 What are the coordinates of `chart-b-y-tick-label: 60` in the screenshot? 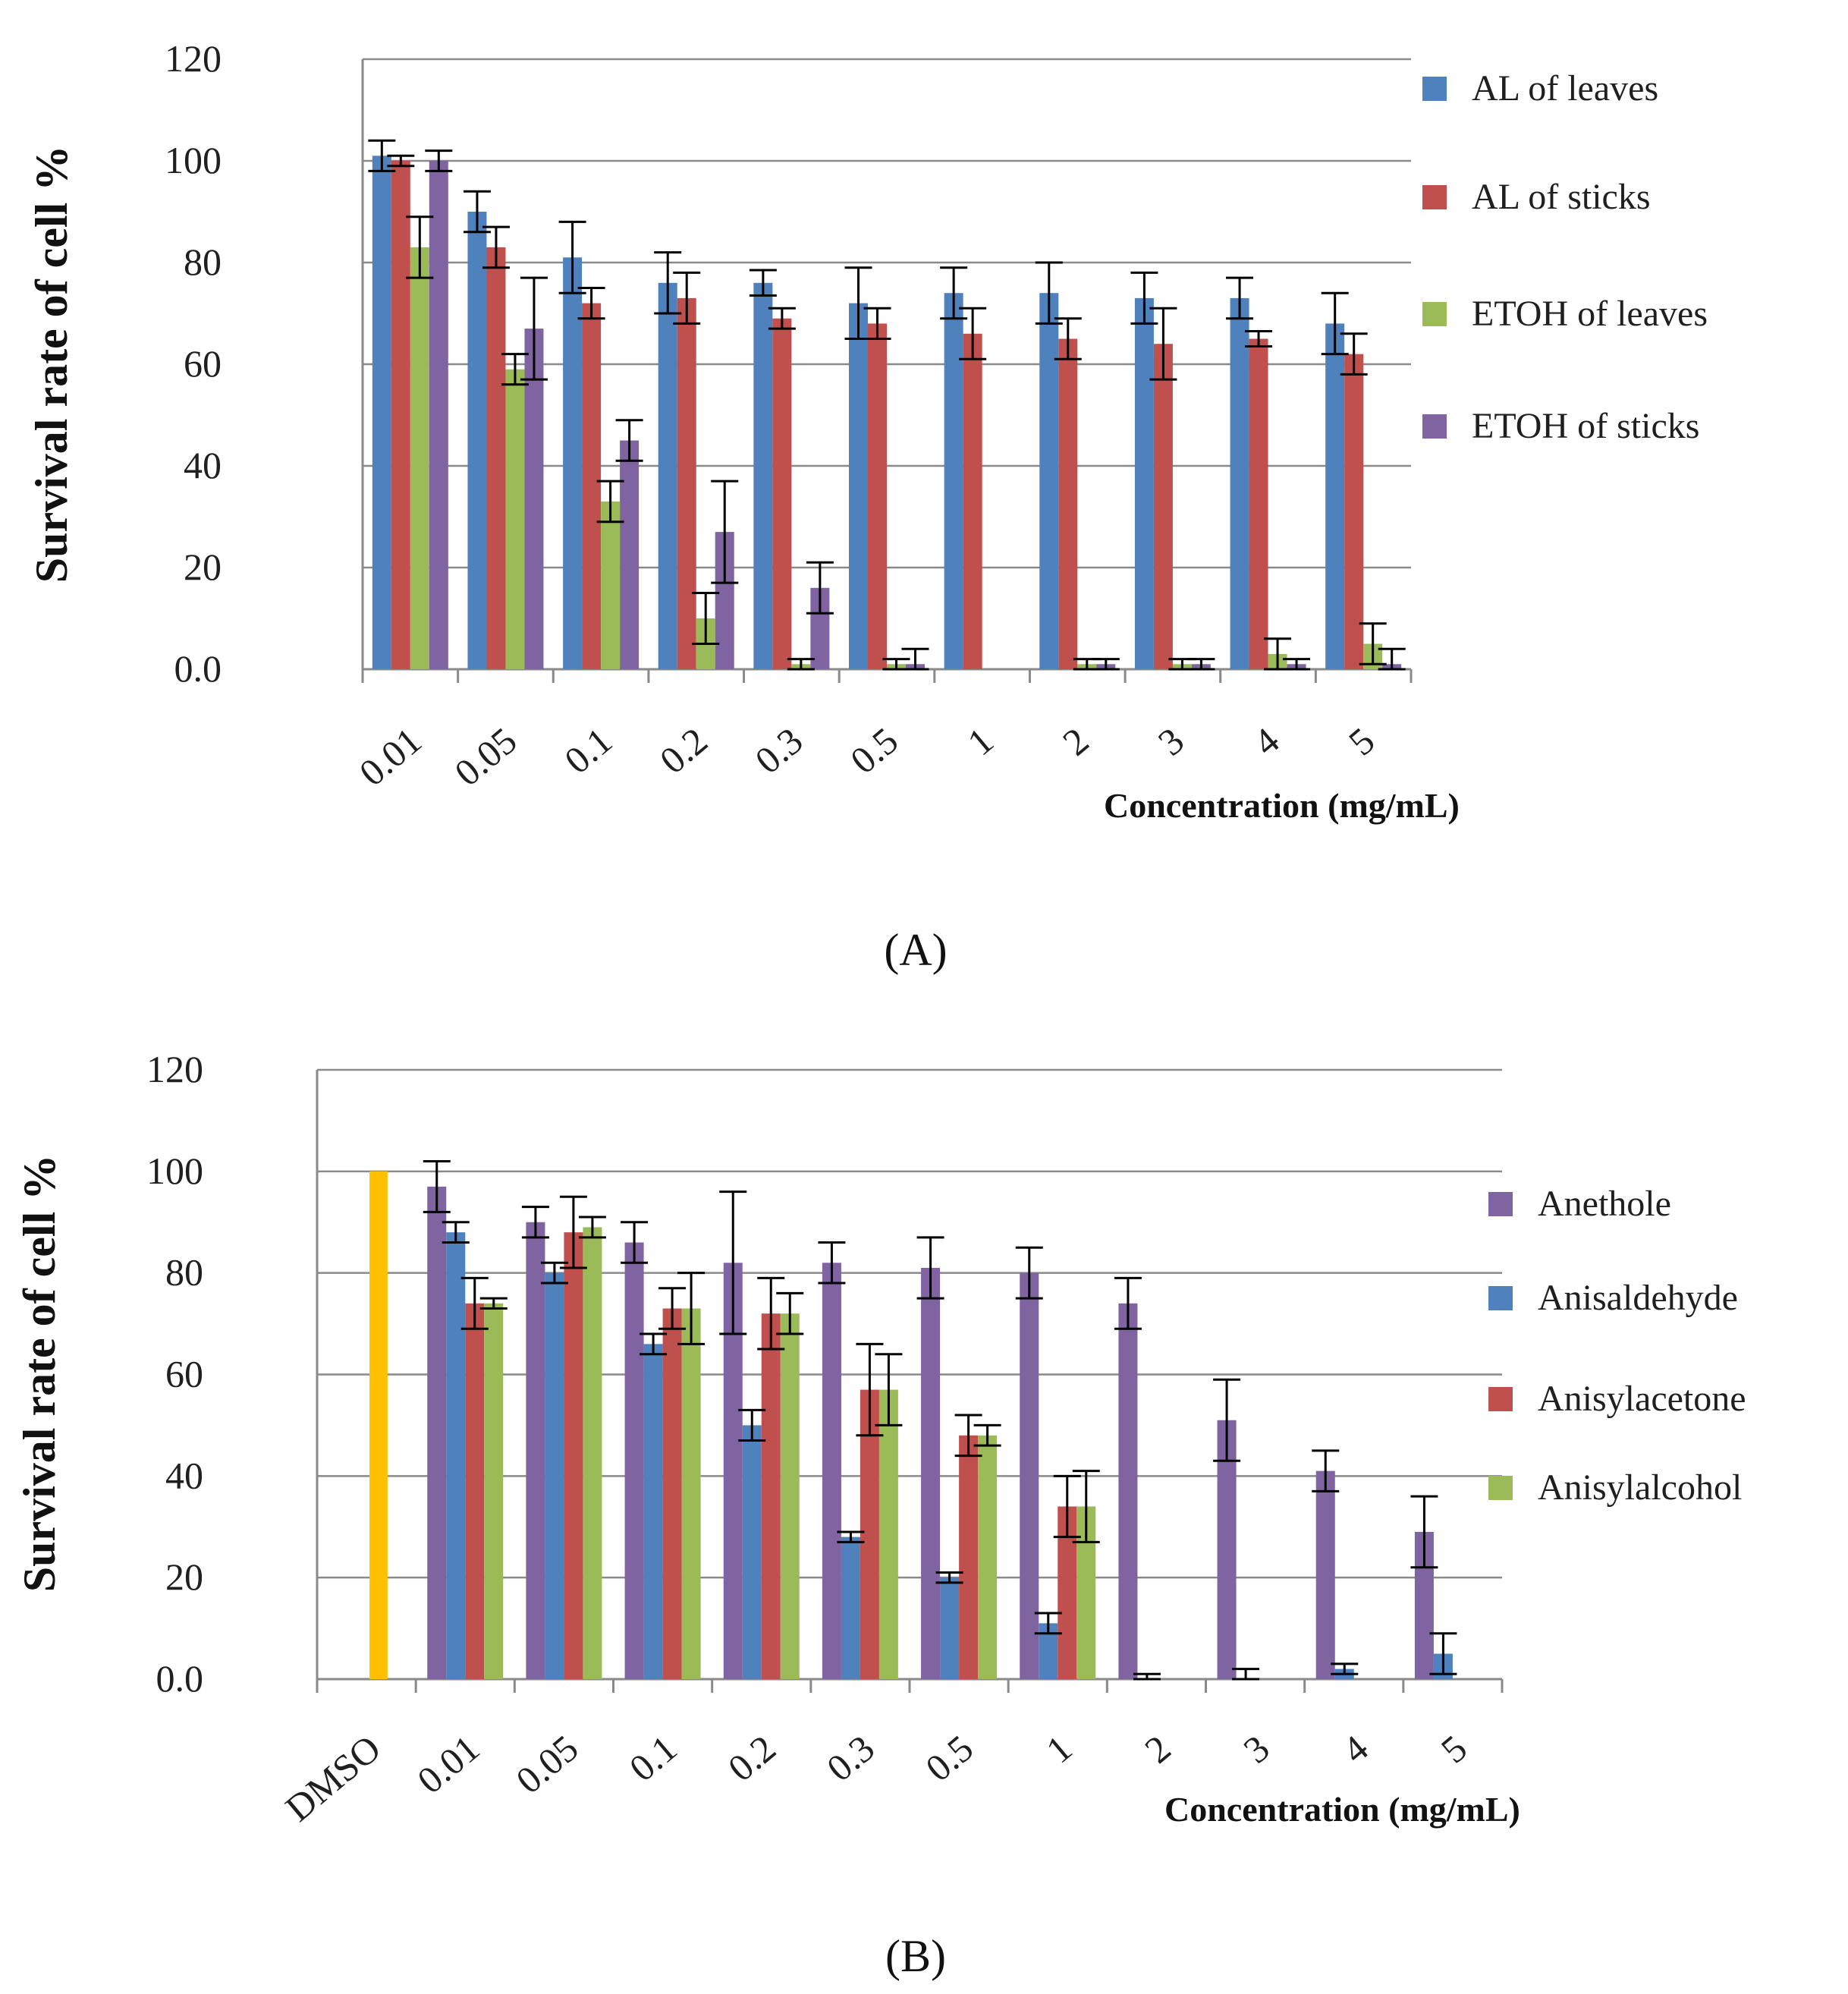 It's located at (184, 1374).